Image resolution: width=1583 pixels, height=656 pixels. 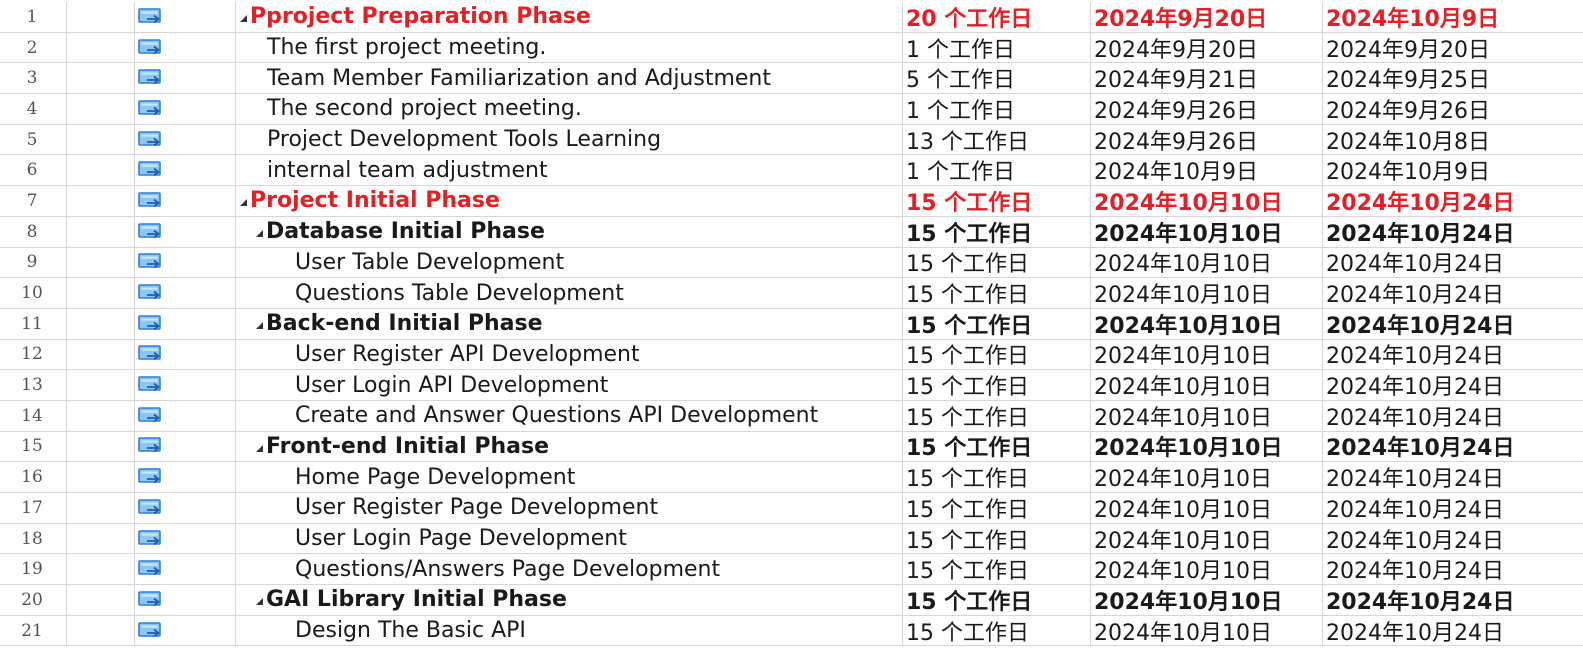 What do you see at coordinates (1408, 81) in the screenshot?
I see `finish-date-cell: 2024年9月25日` at bounding box center [1408, 81].